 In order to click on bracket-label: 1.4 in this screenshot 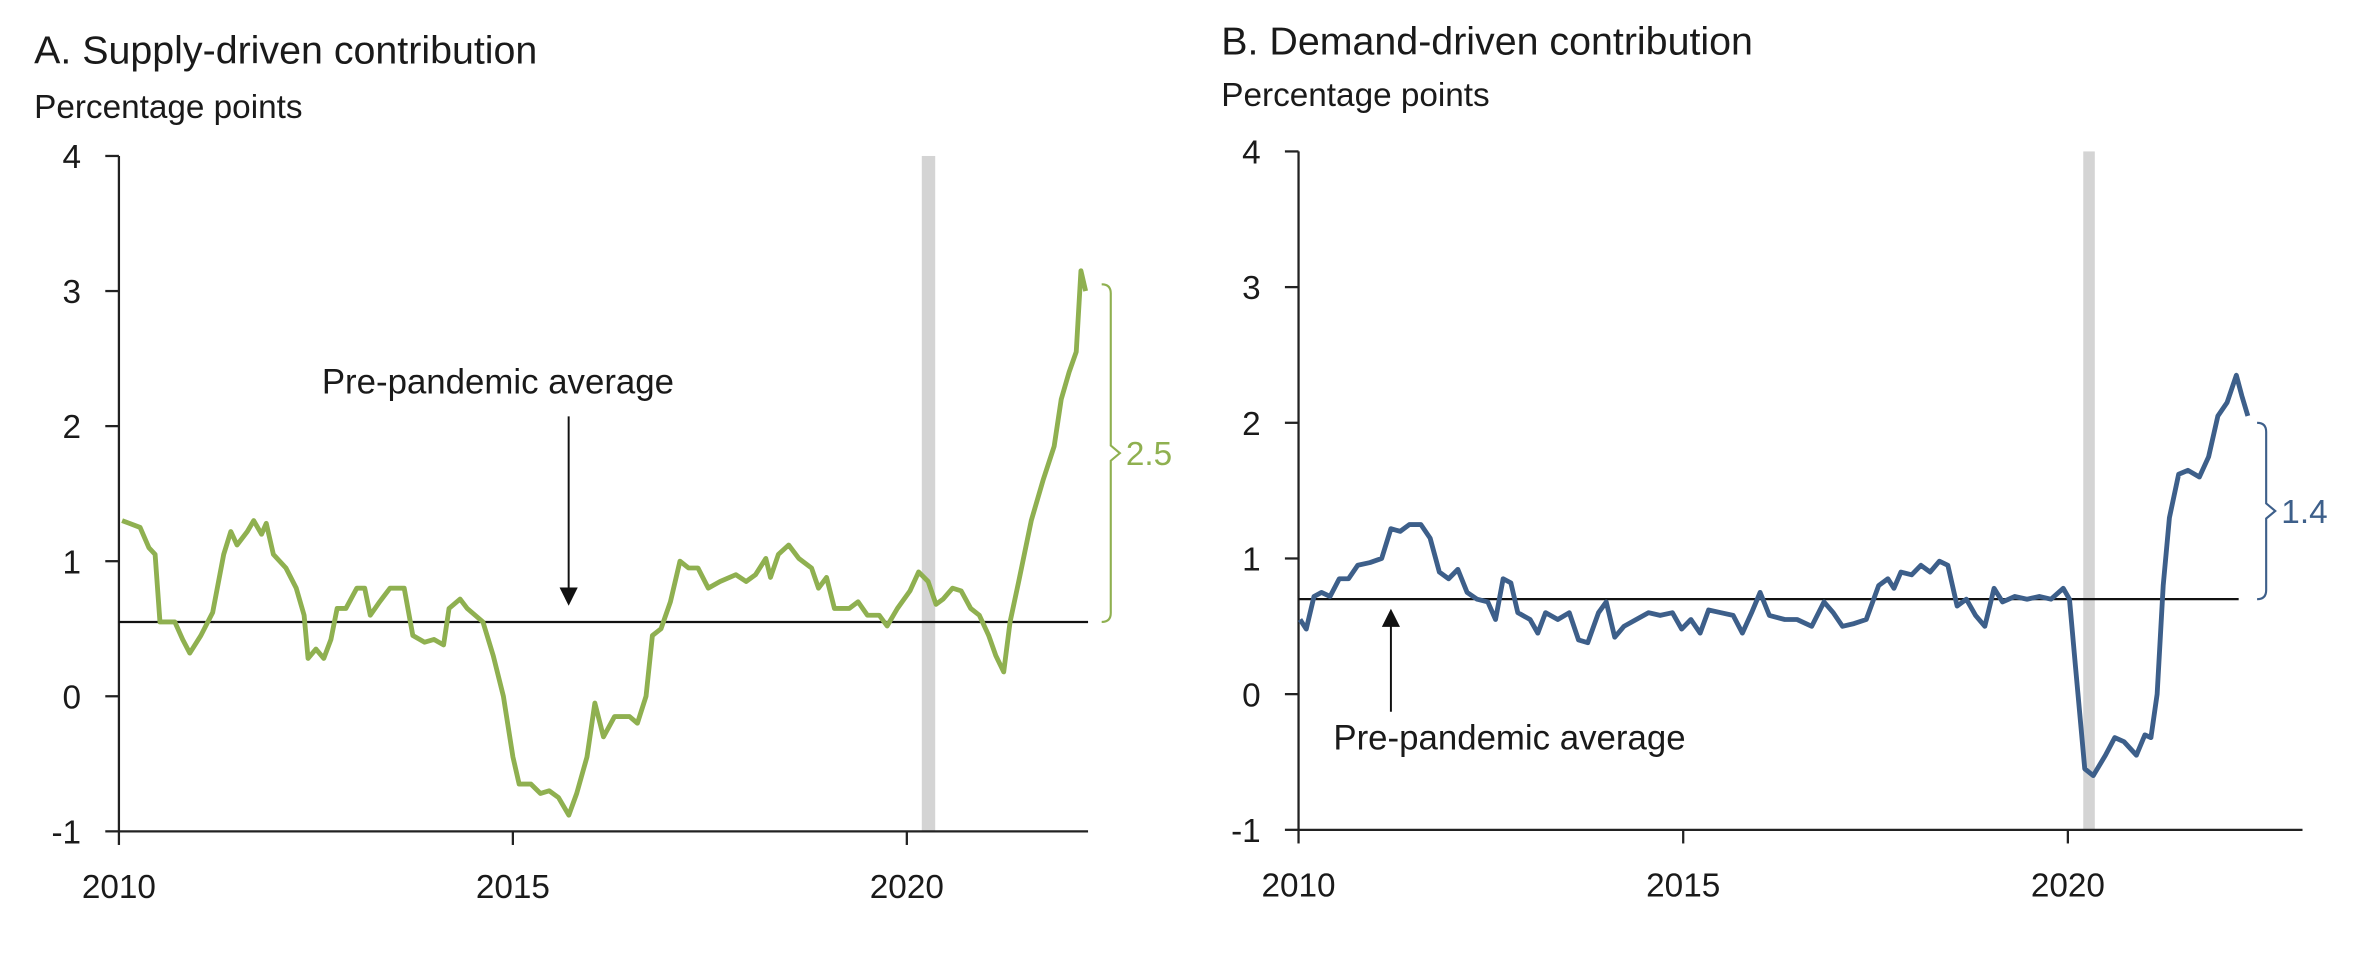, I will do `click(2304, 512)`.